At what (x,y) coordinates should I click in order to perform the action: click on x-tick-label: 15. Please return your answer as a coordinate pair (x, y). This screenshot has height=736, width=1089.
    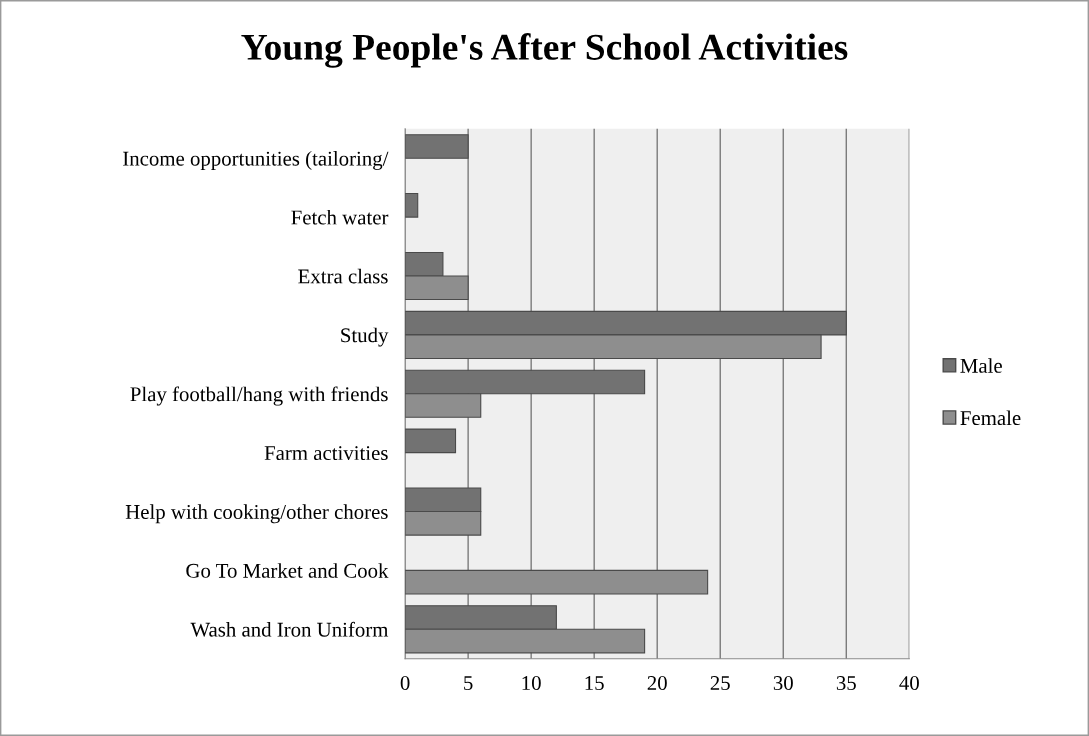
    Looking at the image, I should click on (594, 683).